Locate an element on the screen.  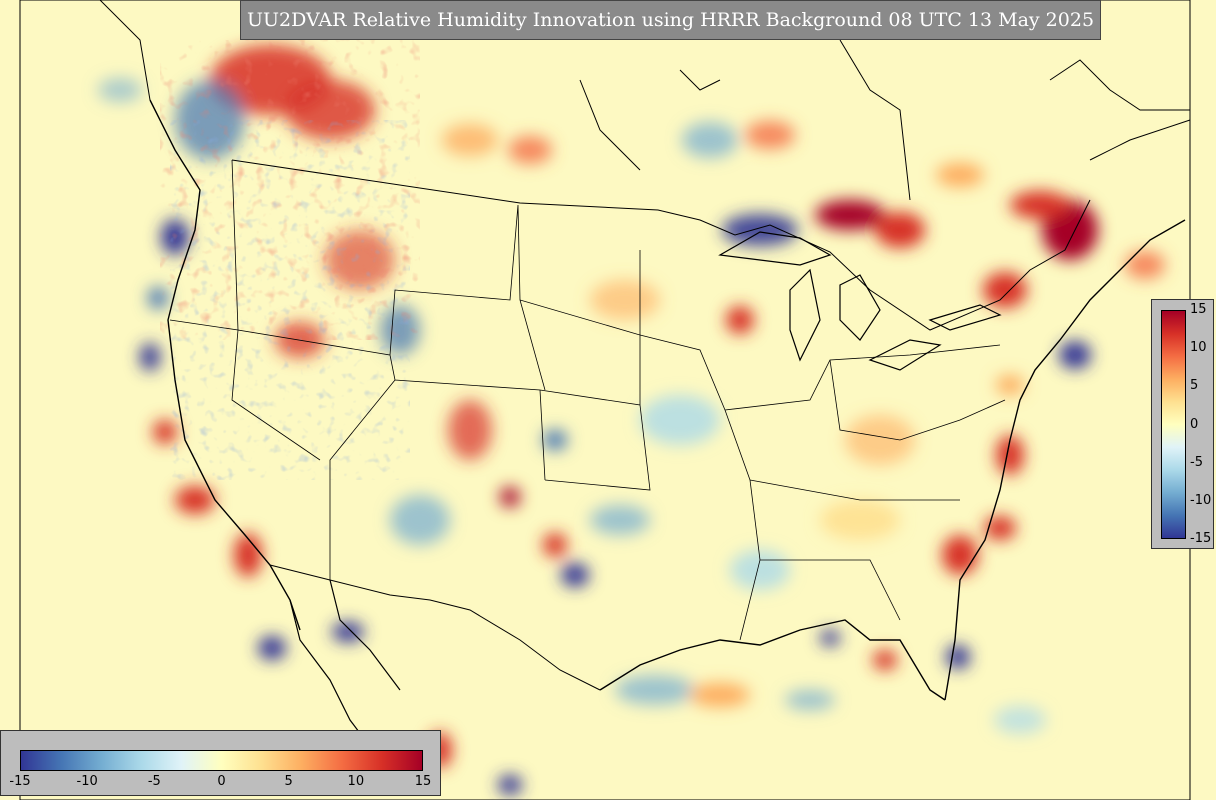
right-colorbar-tick: 0 is located at coordinates (1194, 424).